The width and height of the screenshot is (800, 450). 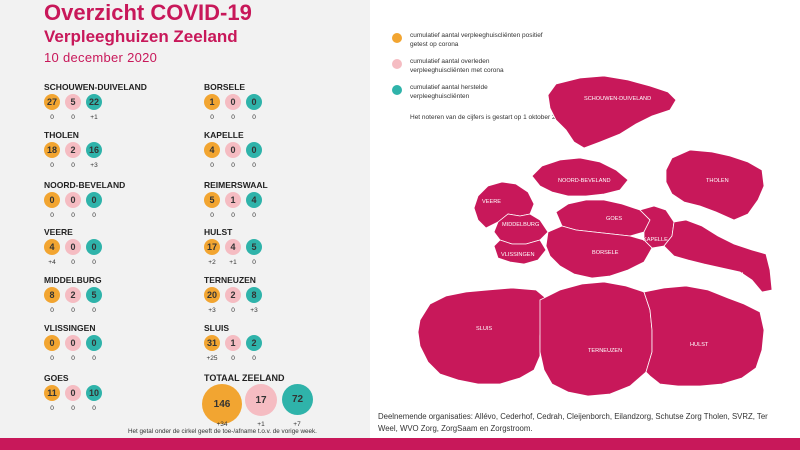 What do you see at coordinates (73, 102) in the screenshot?
I see `deceased-circle: 5` at bounding box center [73, 102].